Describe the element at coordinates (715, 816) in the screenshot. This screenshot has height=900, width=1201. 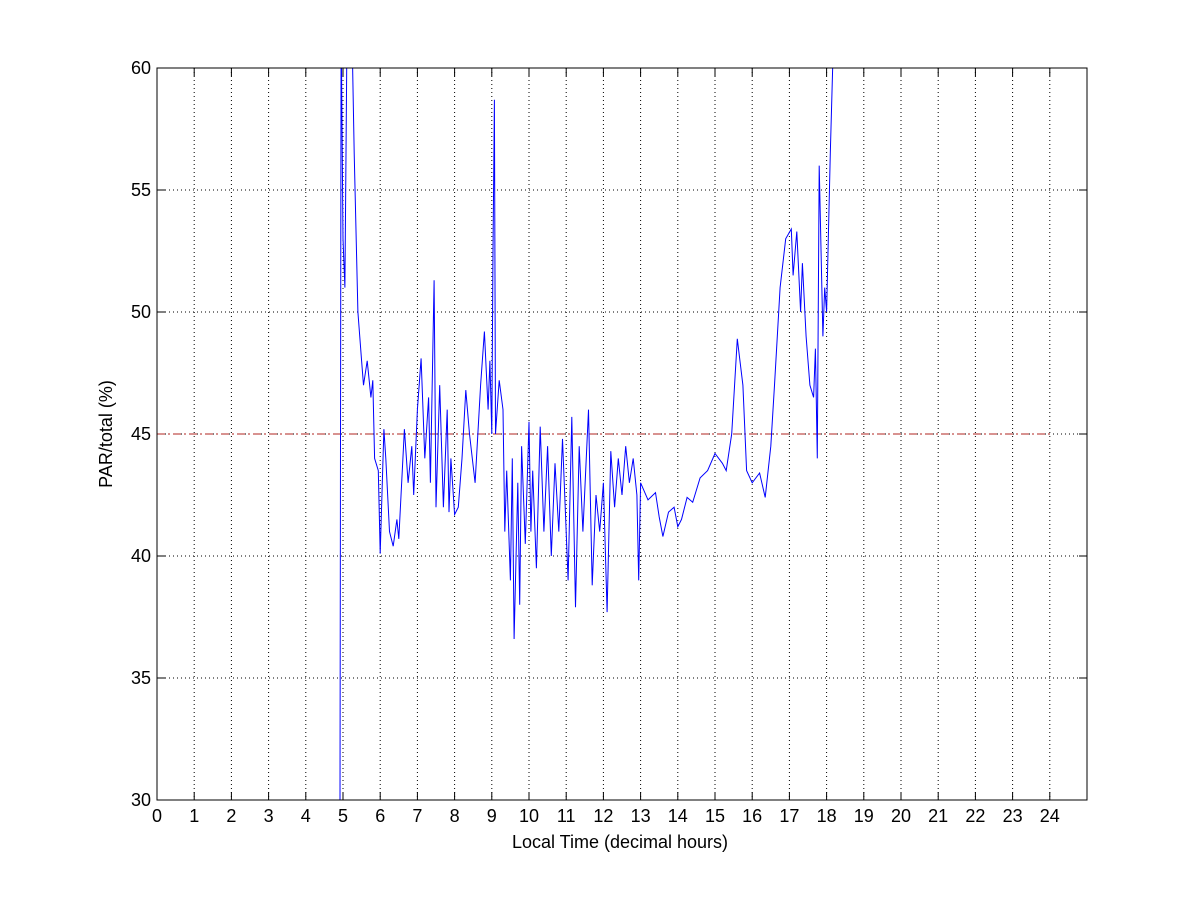
I see `x-tick-label: 15` at that location.